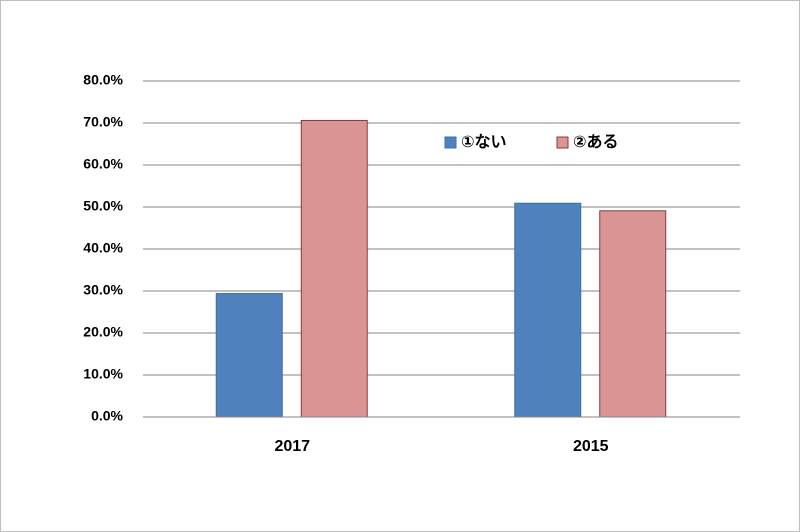 Image resolution: width=800 pixels, height=532 pixels. What do you see at coordinates (103, 248) in the screenshot?
I see `y-tick-label: 40.0%` at bounding box center [103, 248].